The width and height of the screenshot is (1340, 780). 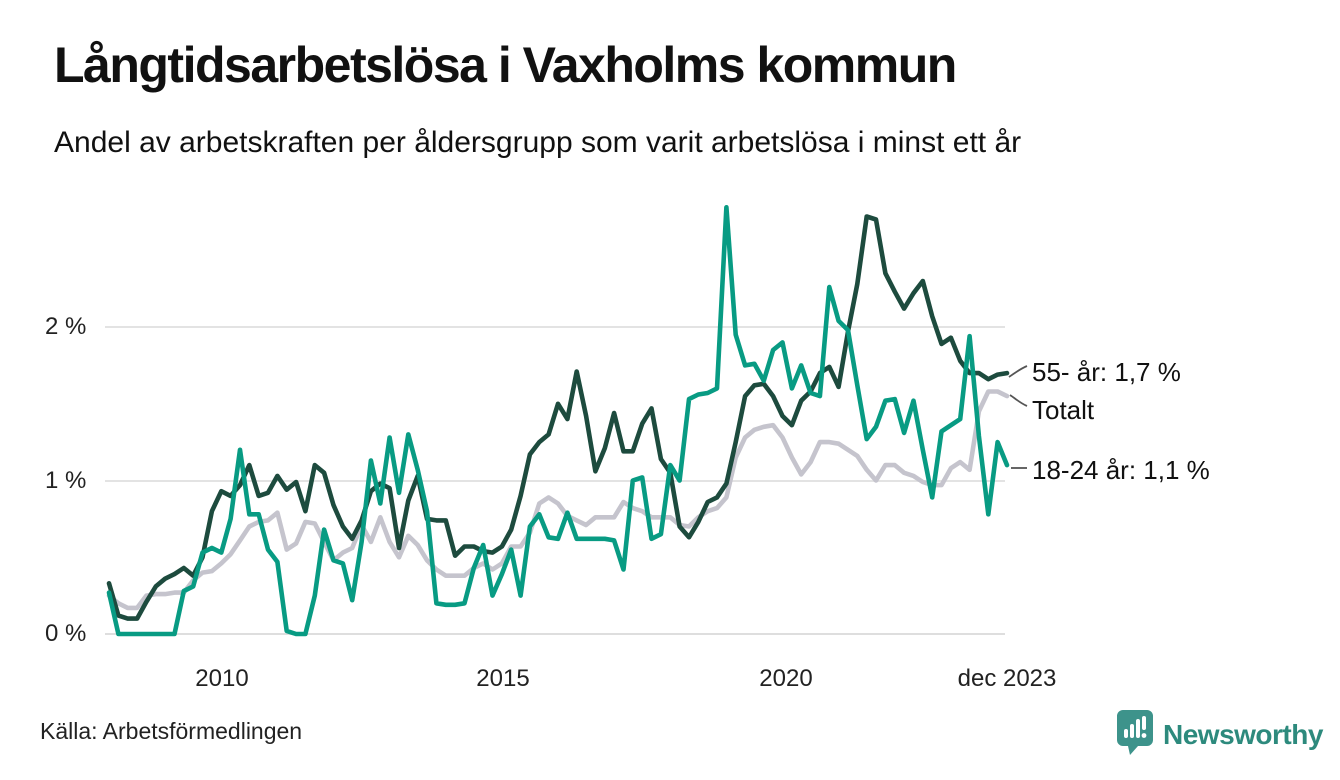 What do you see at coordinates (171, 731) in the screenshot?
I see `source-note: Källa: Arbetsförmedlingen` at bounding box center [171, 731].